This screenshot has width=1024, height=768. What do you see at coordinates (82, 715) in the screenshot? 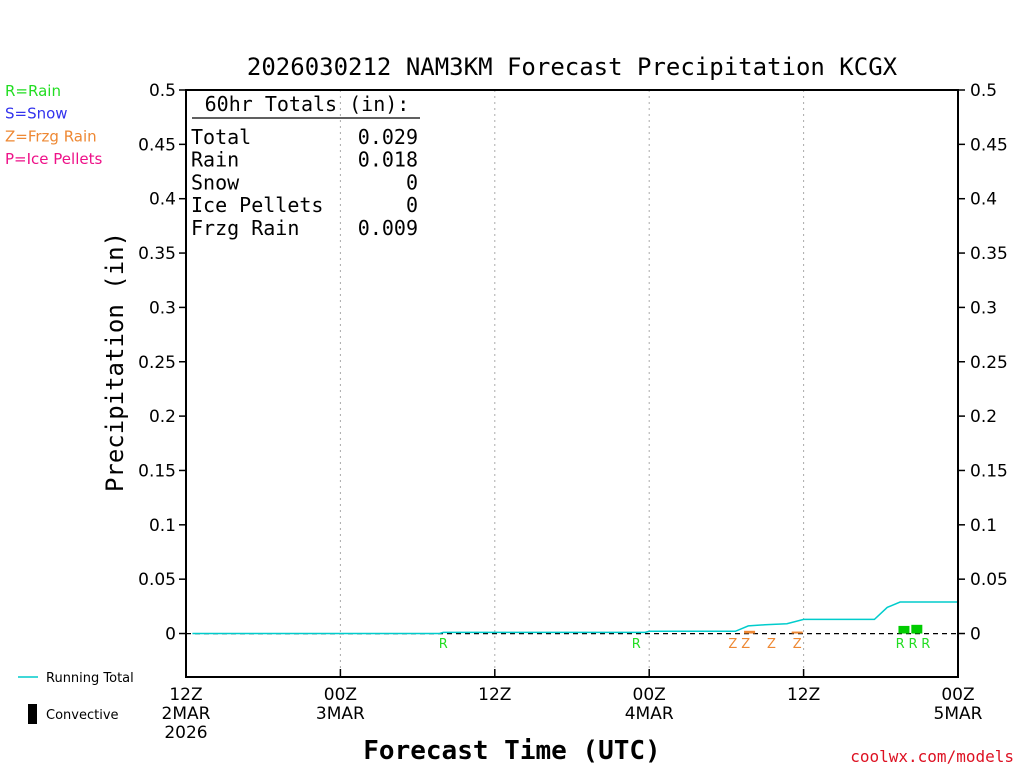
I see `legend-series-label: Convective` at bounding box center [82, 715].